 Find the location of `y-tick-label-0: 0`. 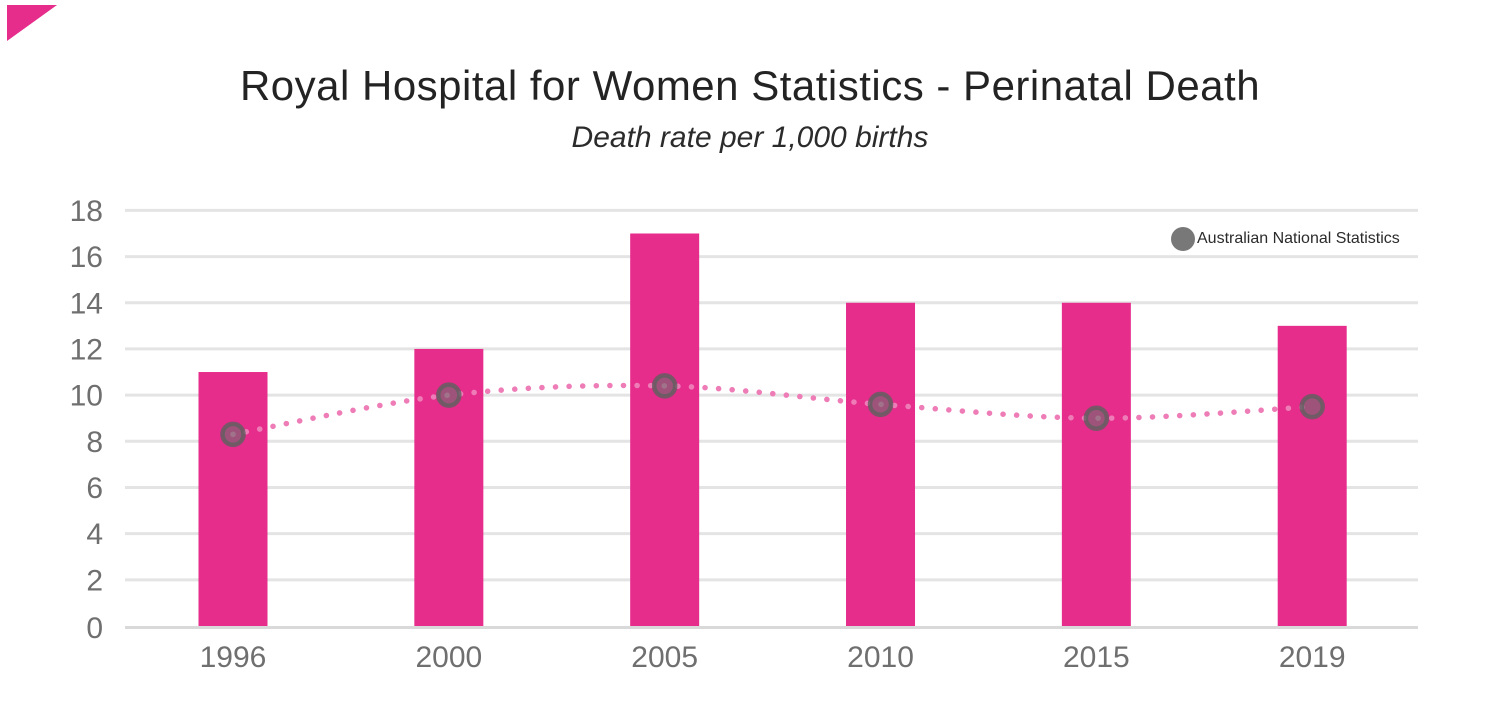

y-tick-label-0: 0 is located at coordinates (94, 628).